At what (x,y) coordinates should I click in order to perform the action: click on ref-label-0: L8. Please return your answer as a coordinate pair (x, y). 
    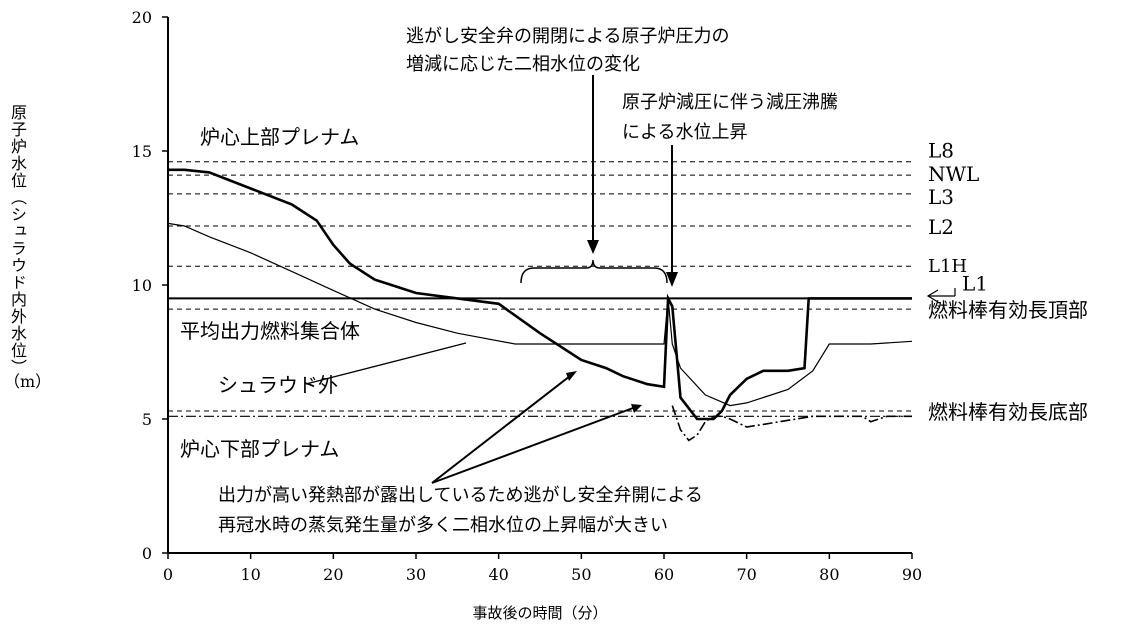
    Looking at the image, I should click on (941, 151).